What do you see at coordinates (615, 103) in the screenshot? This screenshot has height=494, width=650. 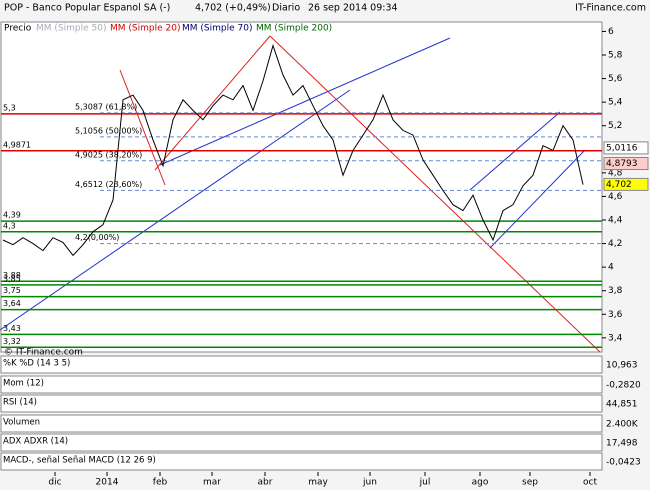 I see `y-tick-label: 5,4` at bounding box center [615, 103].